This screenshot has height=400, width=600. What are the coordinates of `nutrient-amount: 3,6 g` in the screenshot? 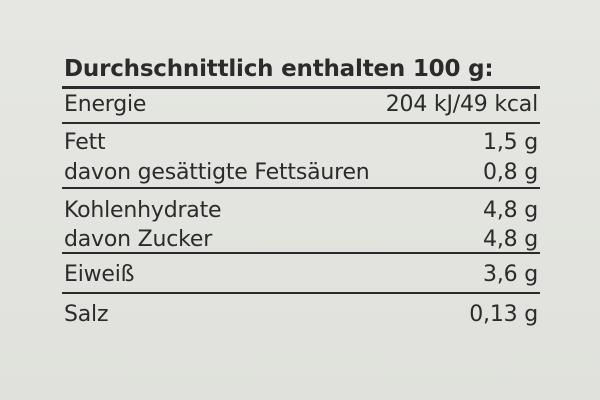 It's located at (510, 274).